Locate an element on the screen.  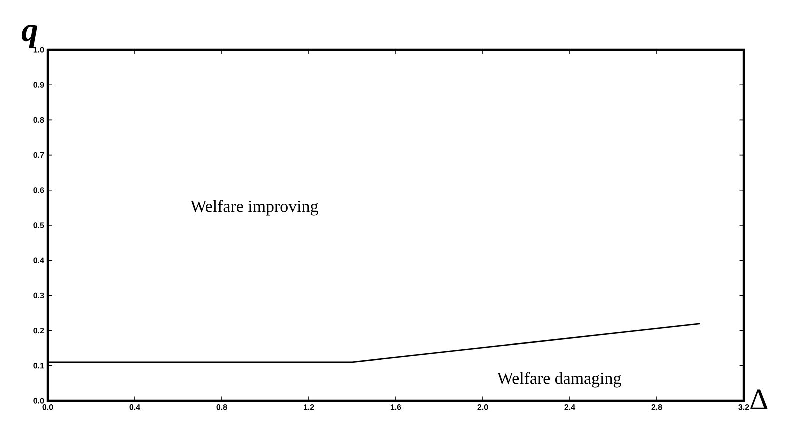
x-axis-title: Δ is located at coordinates (759, 400).